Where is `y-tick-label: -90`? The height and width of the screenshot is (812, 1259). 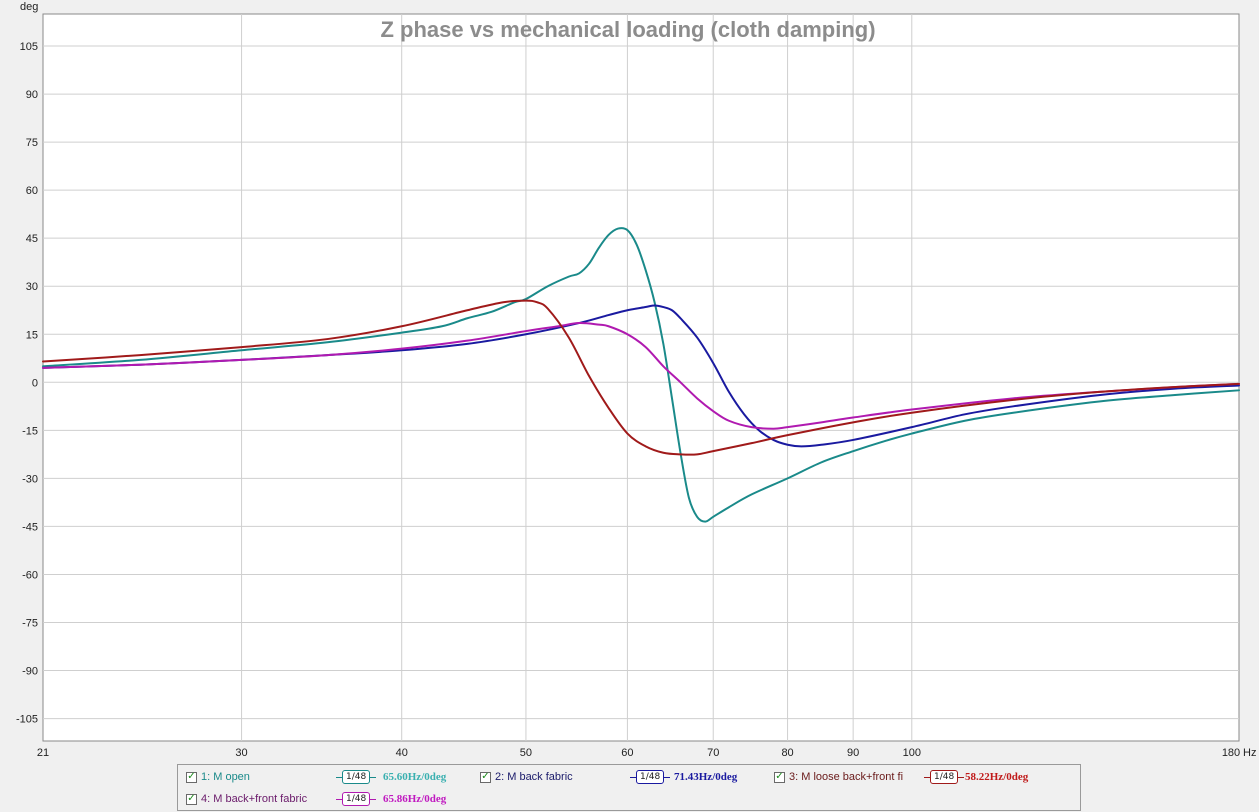
y-tick-label: -90 is located at coordinates (30, 672).